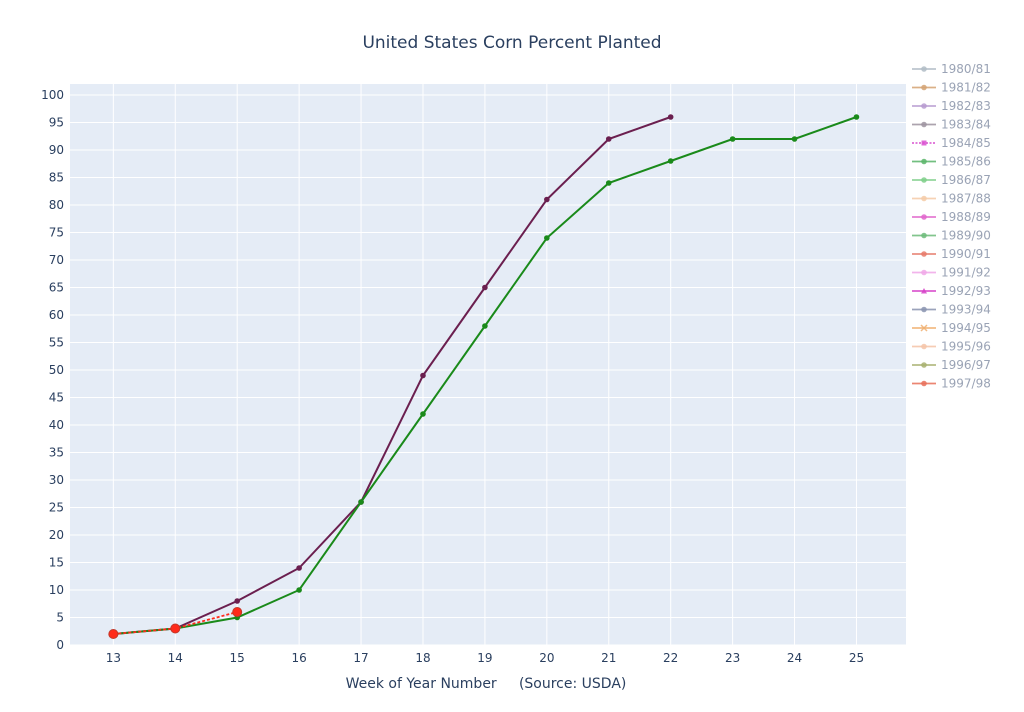 This screenshot has width=1024, height=712. What do you see at coordinates (56, 343) in the screenshot?
I see `y-tick-label: 55` at bounding box center [56, 343].